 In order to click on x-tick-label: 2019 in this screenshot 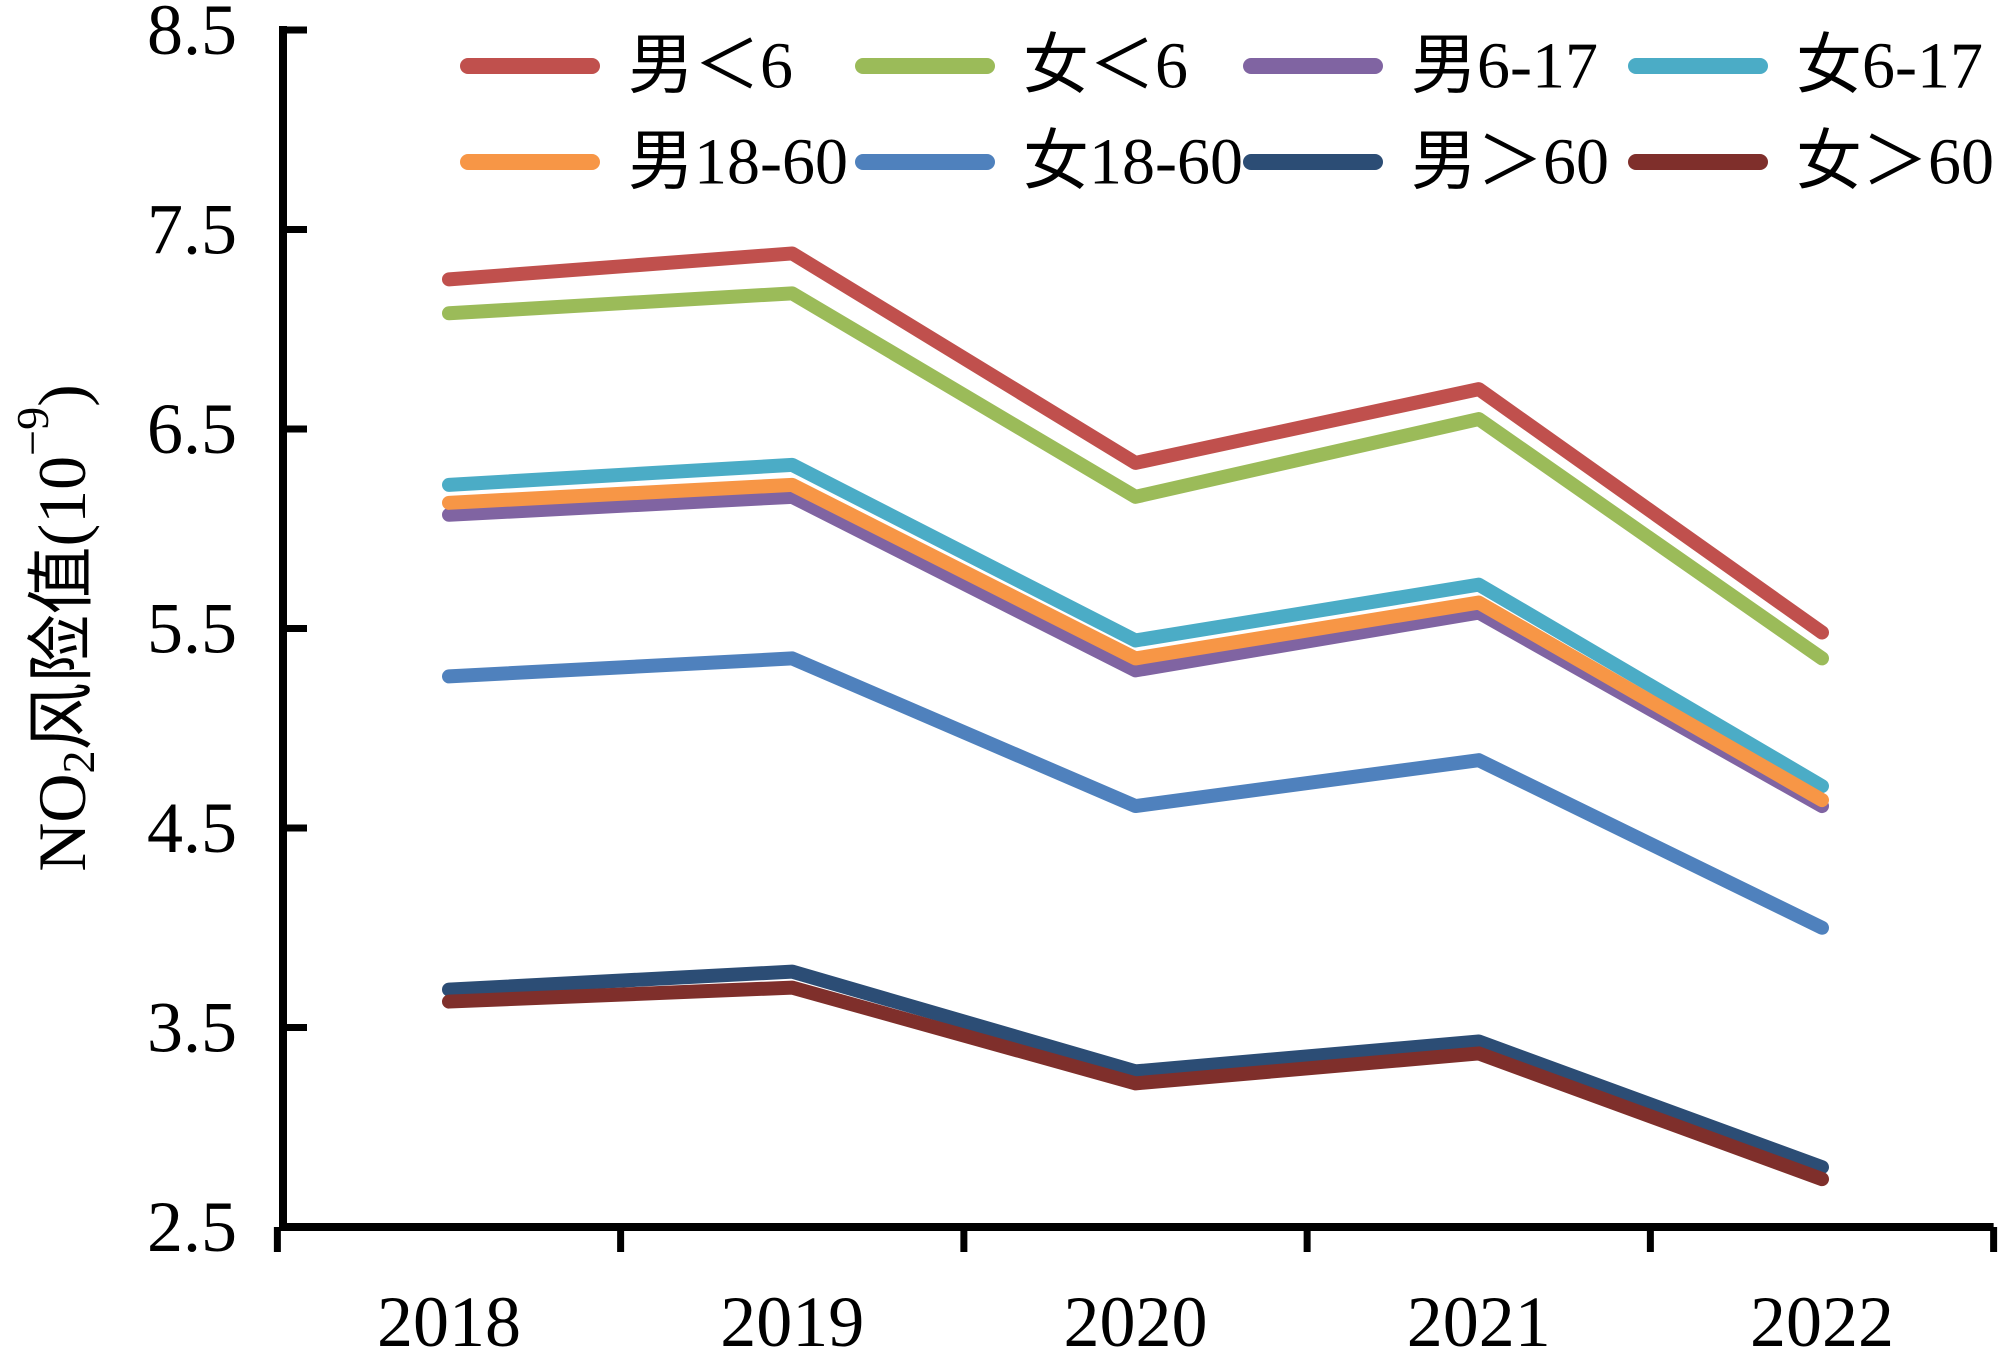, I will do `click(792, 1320)`.